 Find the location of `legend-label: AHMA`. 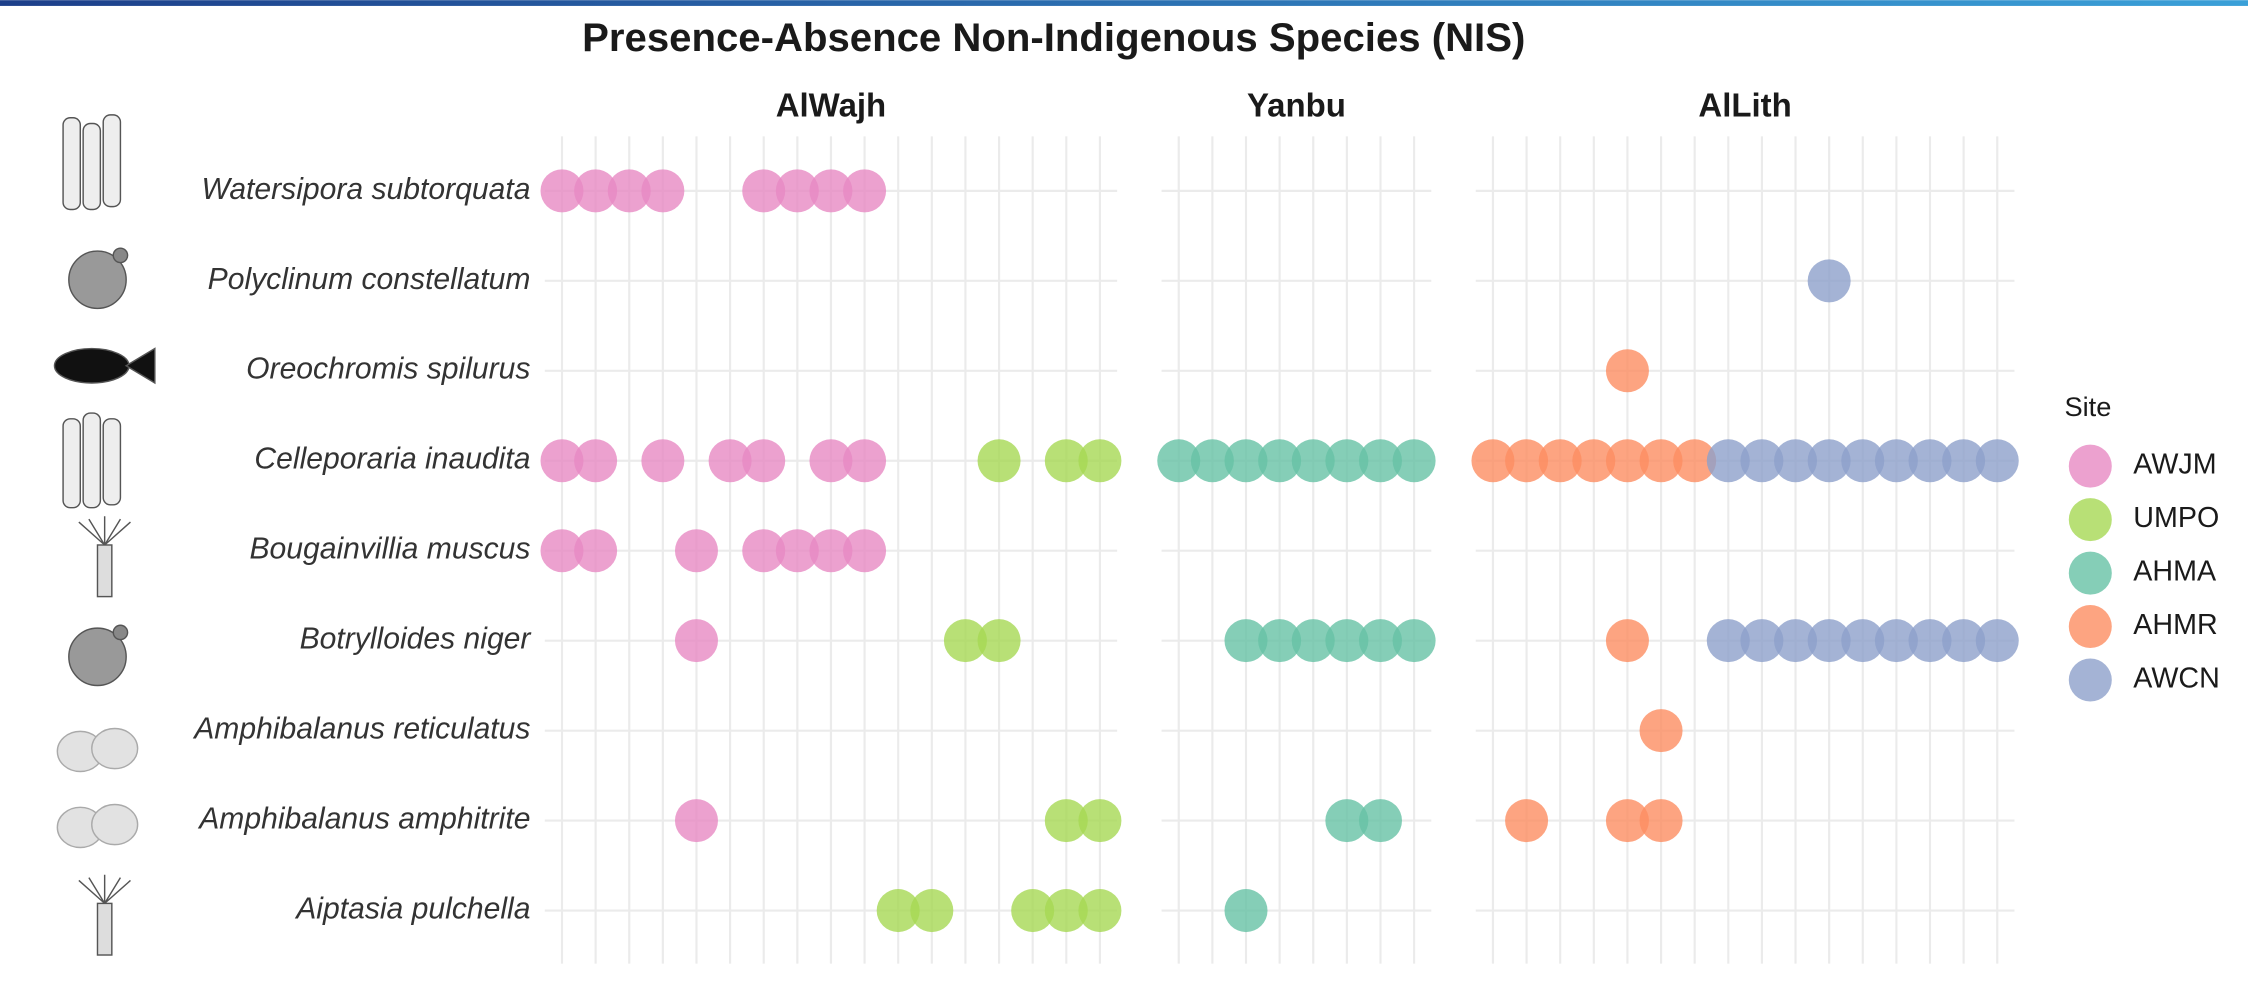

legend-label: AHMA is located at coordinates (2175, 572).